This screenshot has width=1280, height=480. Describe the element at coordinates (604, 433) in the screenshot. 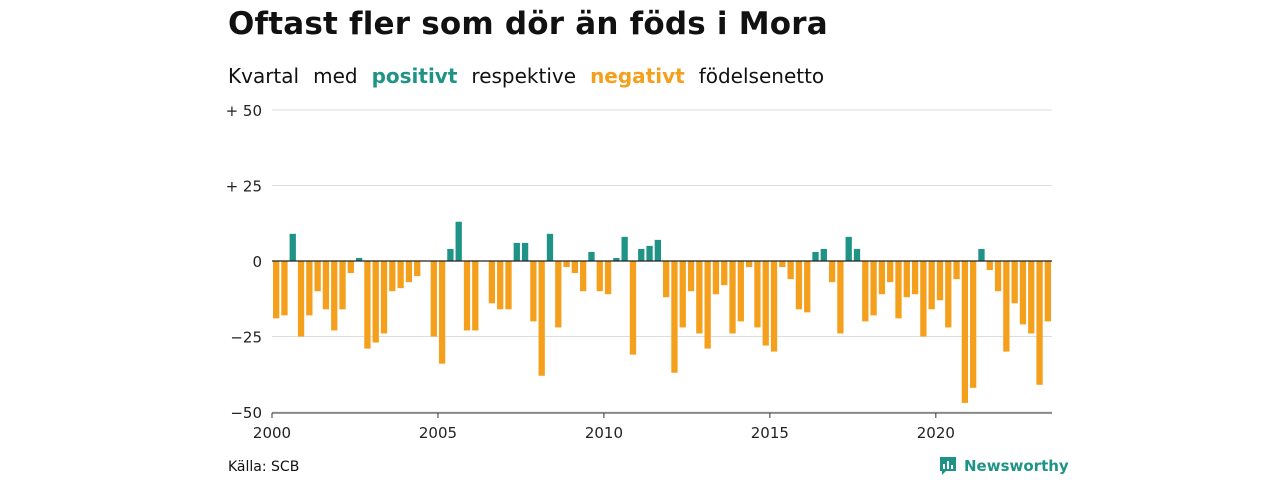

I see `x-tick-label: 2010` at that location.